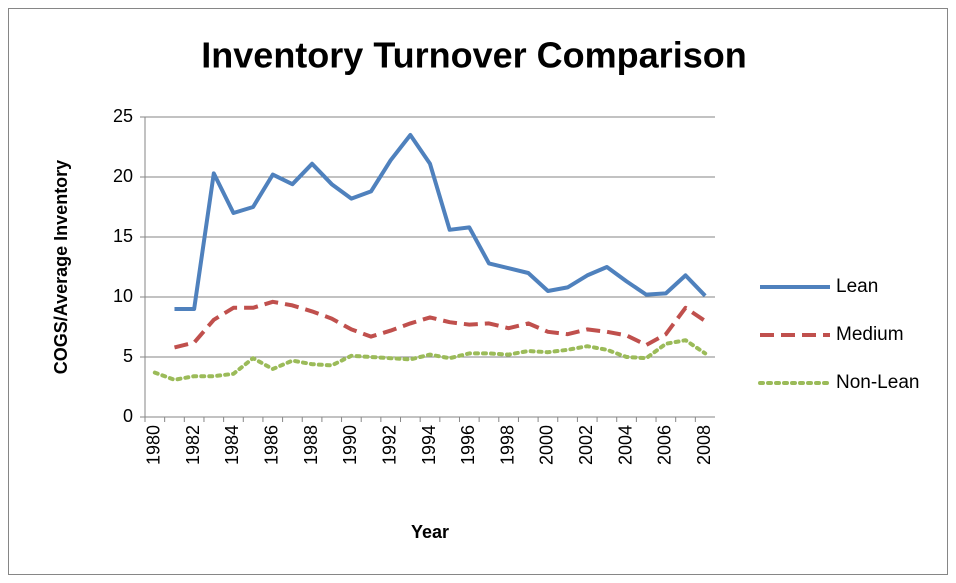  Describe the element at coordinates (547, 445) in the screenshot. I see `x-tick-label: 2000` at that location.